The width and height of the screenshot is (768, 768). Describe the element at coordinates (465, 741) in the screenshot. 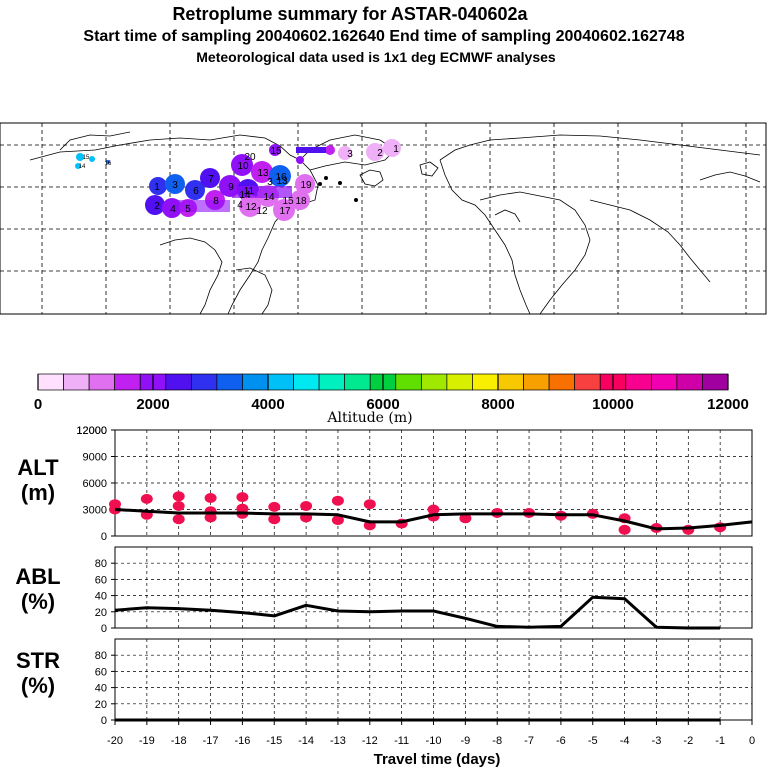

I see `x-tick-label: -9` at that location.